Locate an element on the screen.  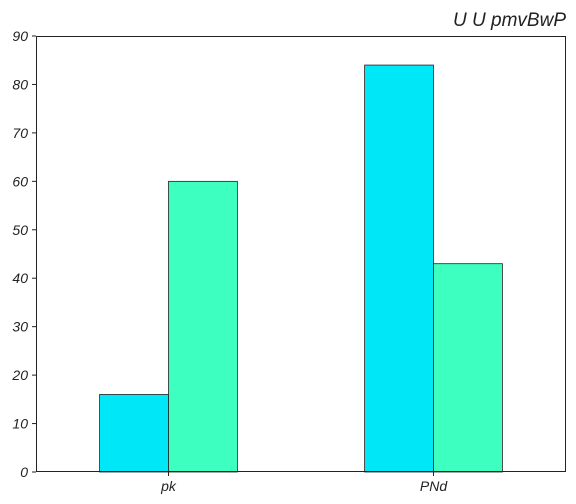
chart-title: U U pmvBwP is located at coordinates (509, 20).